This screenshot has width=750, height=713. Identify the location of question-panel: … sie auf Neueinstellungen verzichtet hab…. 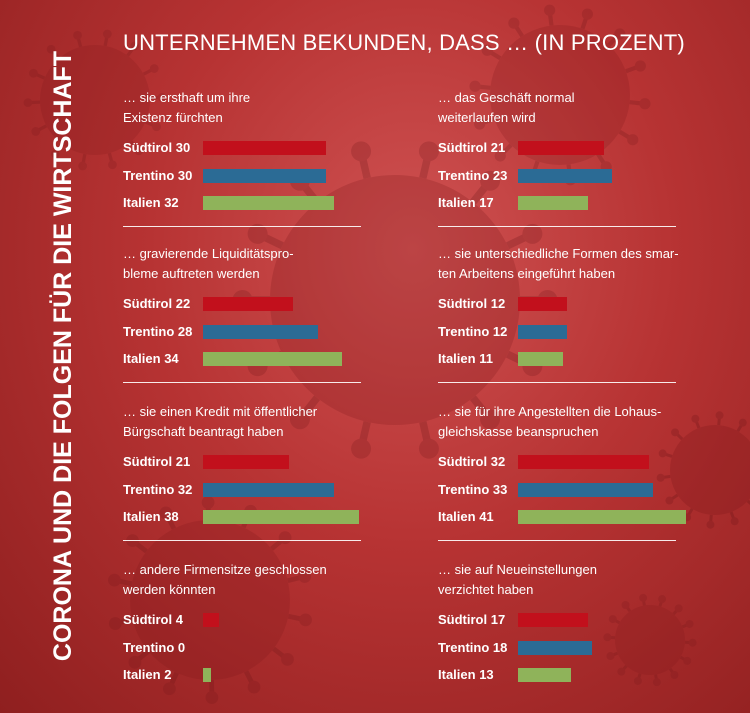
(558, 635).